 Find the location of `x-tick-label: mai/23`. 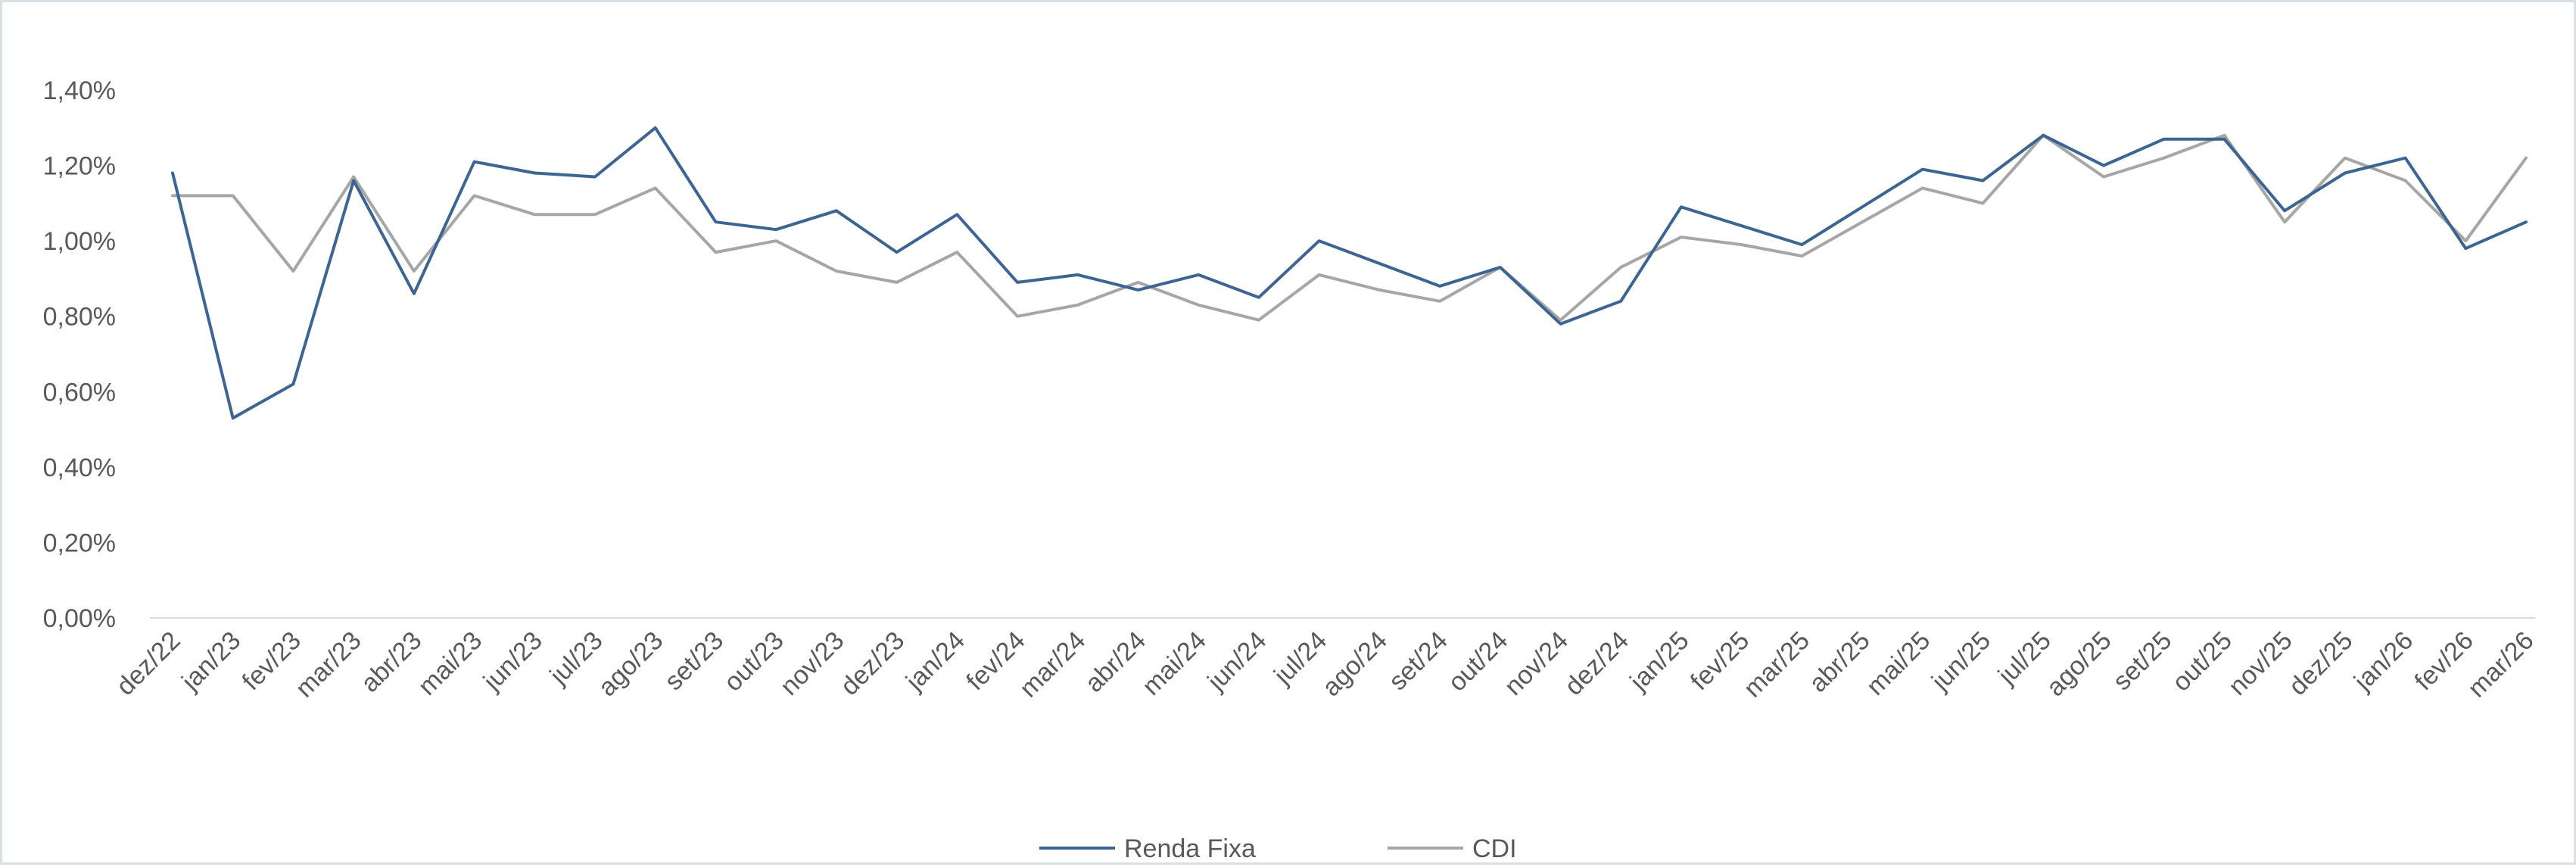

x-tick-label: mai/23 is located at coordinates (450, 664).